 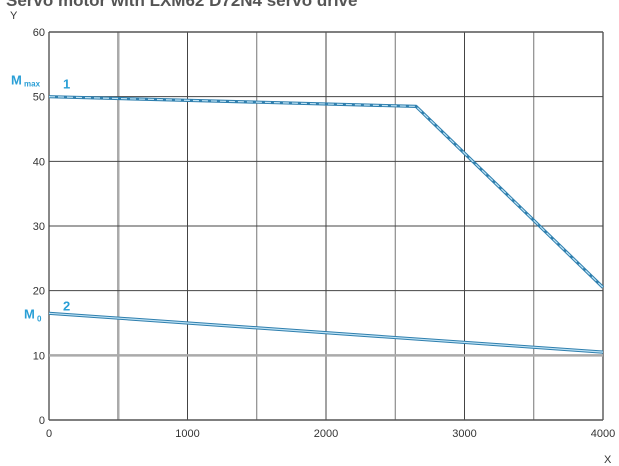 What do you see at coordinates (603, 434) in the screenshot?
I see `x-tick-label: 4000` at bounding box center [603, 434].